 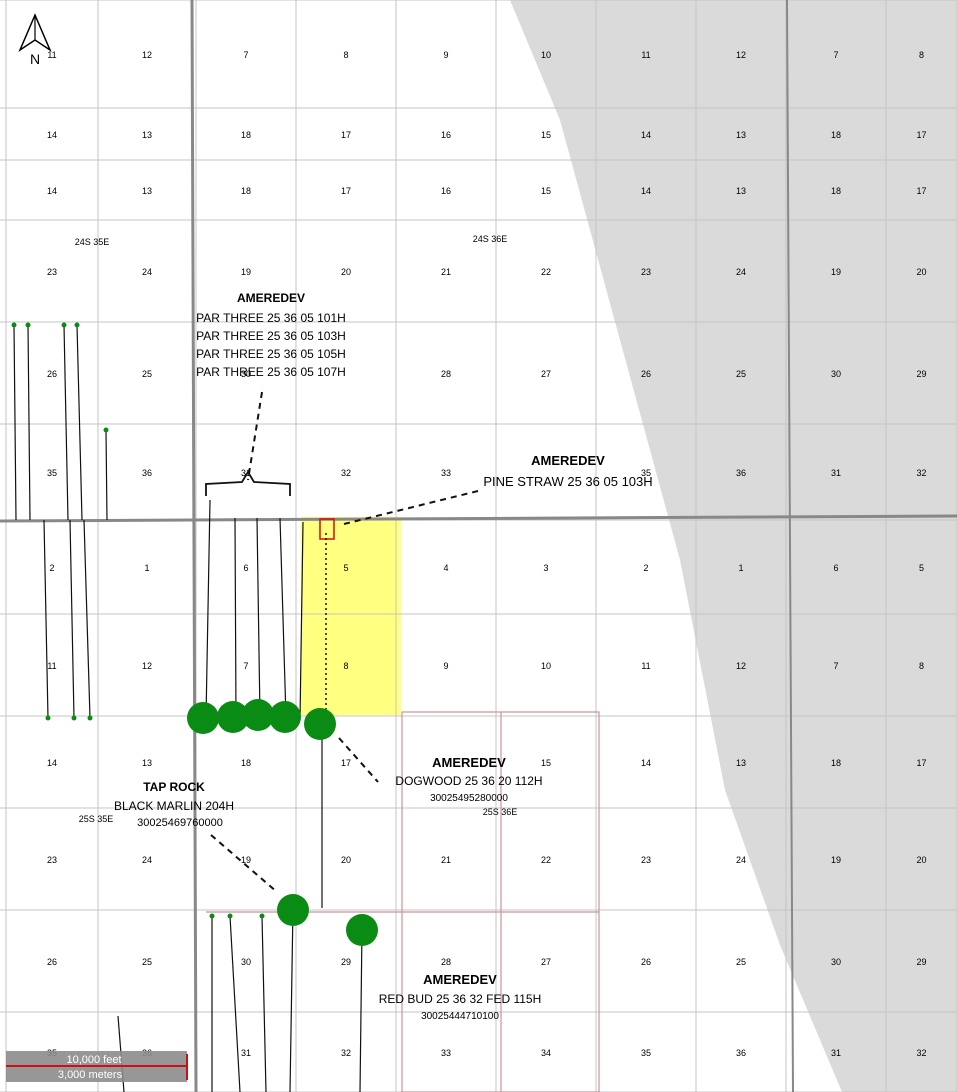 What do you see at coordinates (468, 781) in the screenshot?
I see `callout-well-name: DOGWOOD 25 36 20 112H` at bounding box center [468, 781].